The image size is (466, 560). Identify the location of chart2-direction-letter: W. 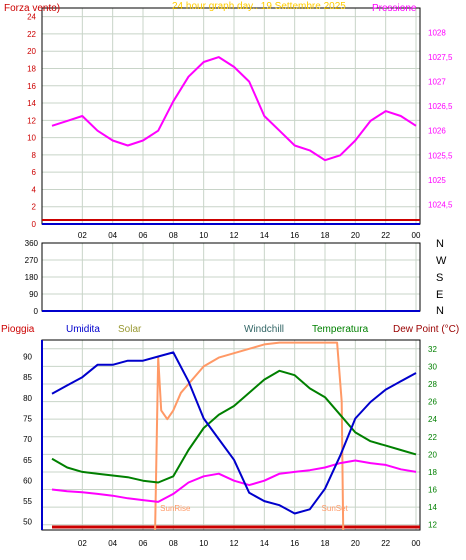
(441, 261).